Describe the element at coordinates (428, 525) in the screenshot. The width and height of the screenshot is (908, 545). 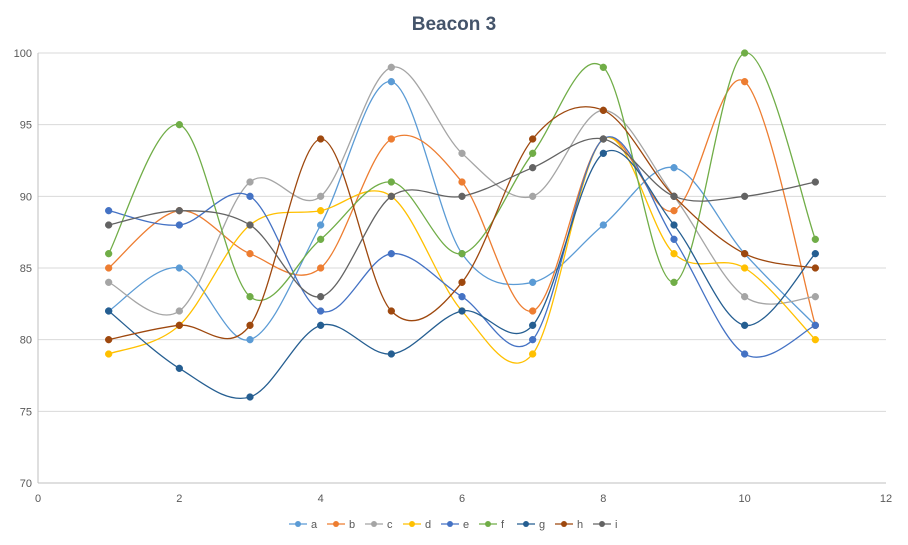
I see `legend-label: d` at that location.